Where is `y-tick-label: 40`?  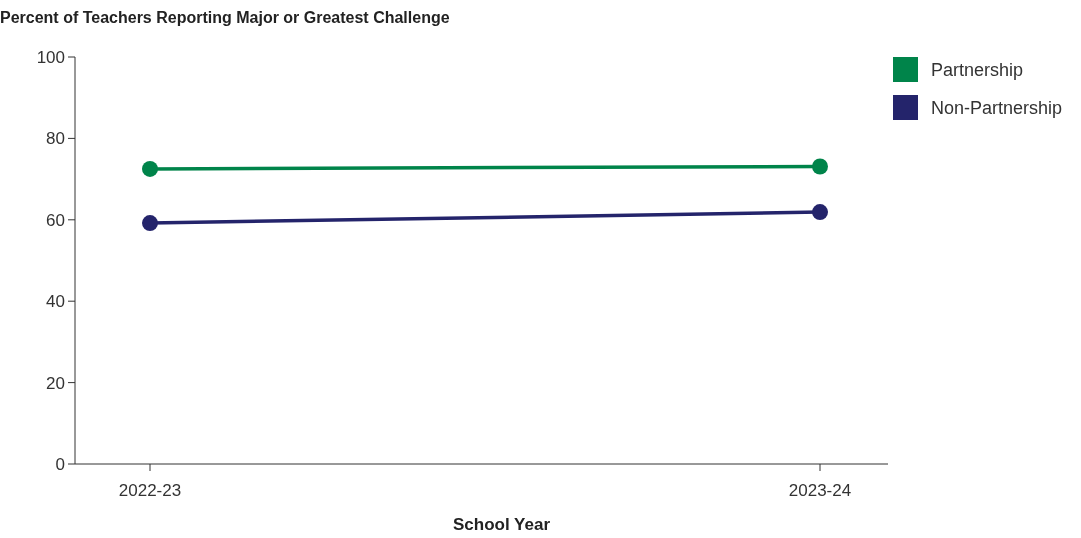 y-tick-label: 40 is located at coordinates (55, 302).